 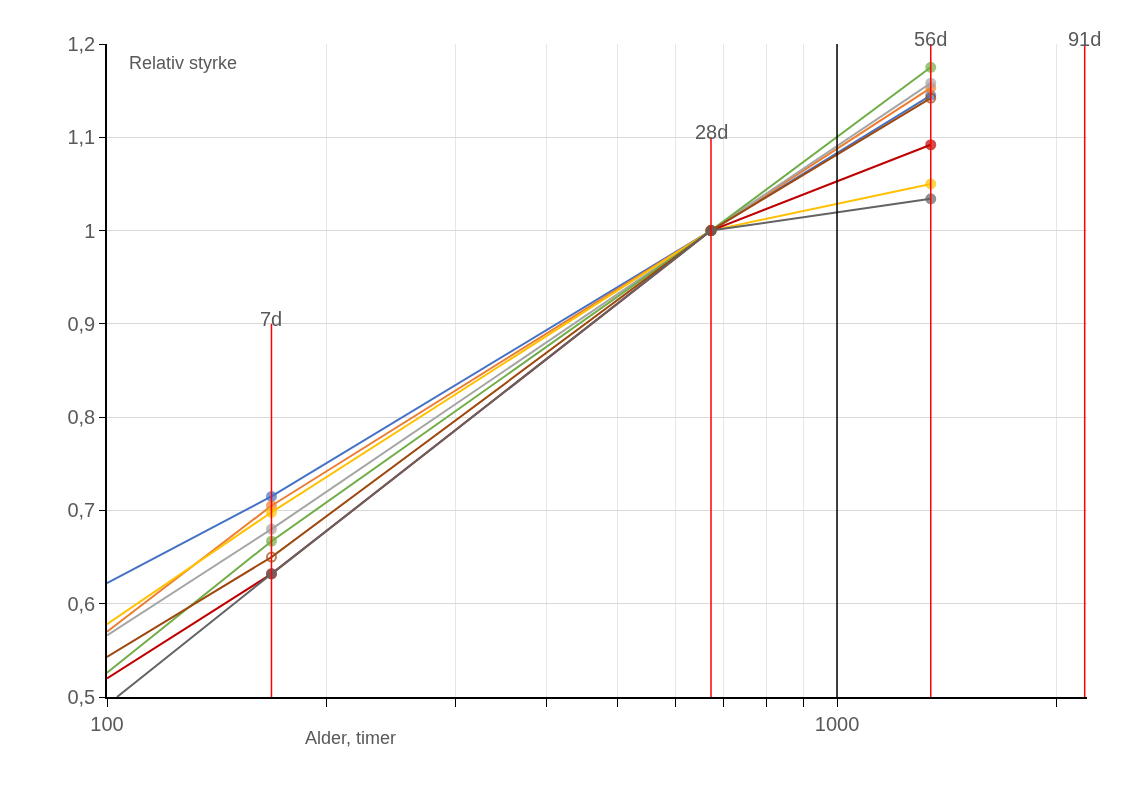 I want to click on x-tick-label: 100, so click(x=107, y=723).